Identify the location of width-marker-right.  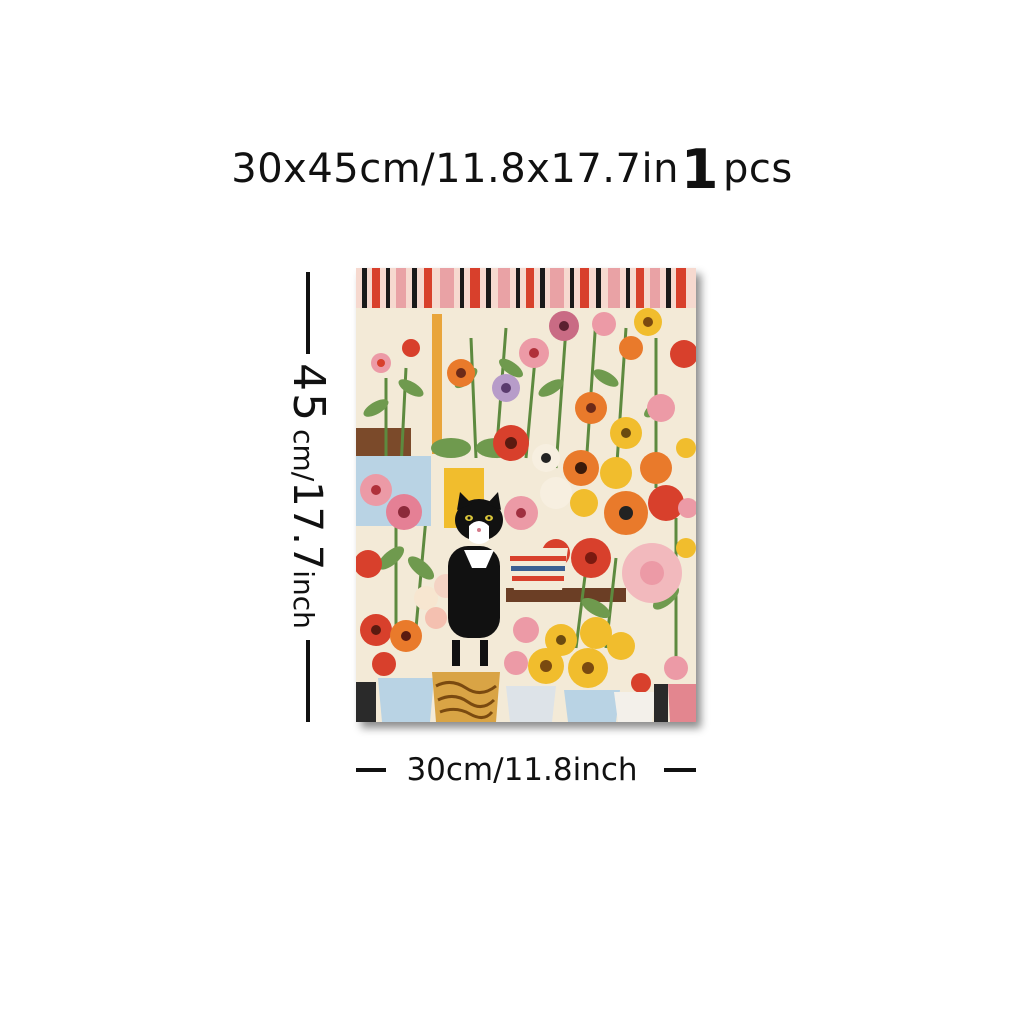
(680, 770).